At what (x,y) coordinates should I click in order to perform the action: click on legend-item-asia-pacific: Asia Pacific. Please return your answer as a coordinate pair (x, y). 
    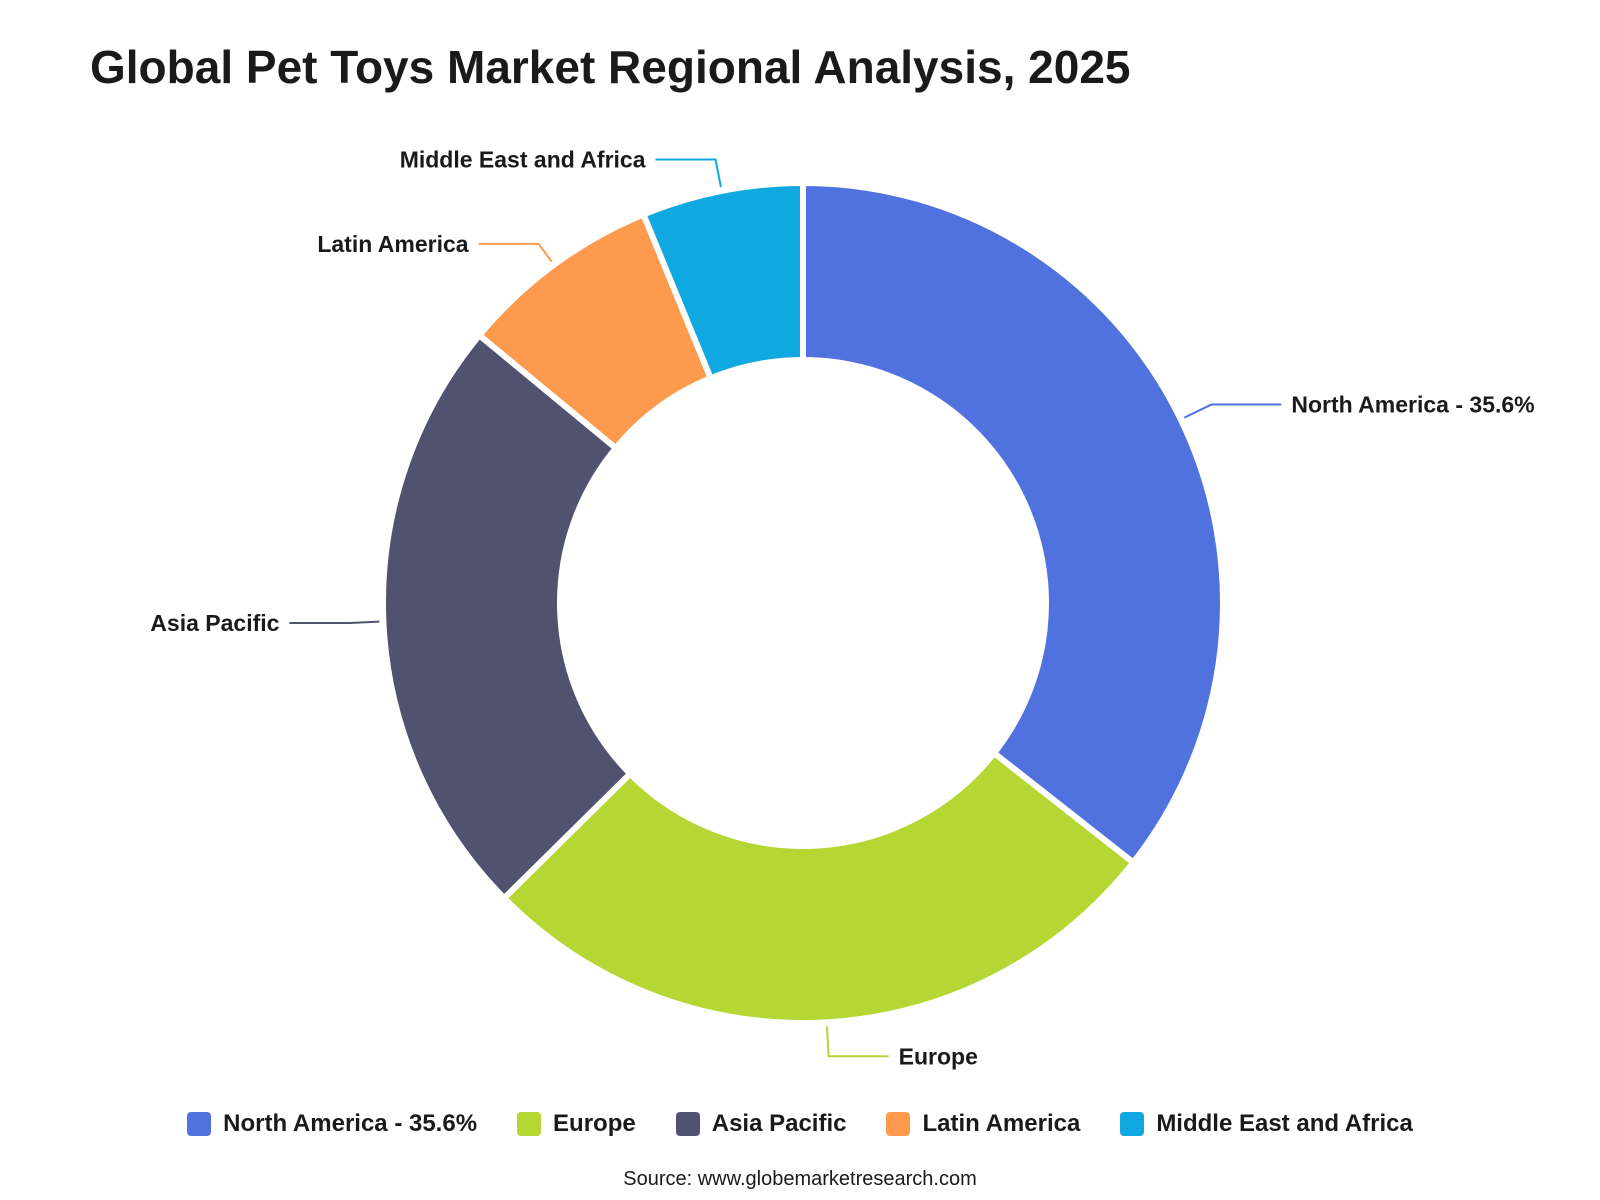
    Looking at the image, I should click on (761, 1124).